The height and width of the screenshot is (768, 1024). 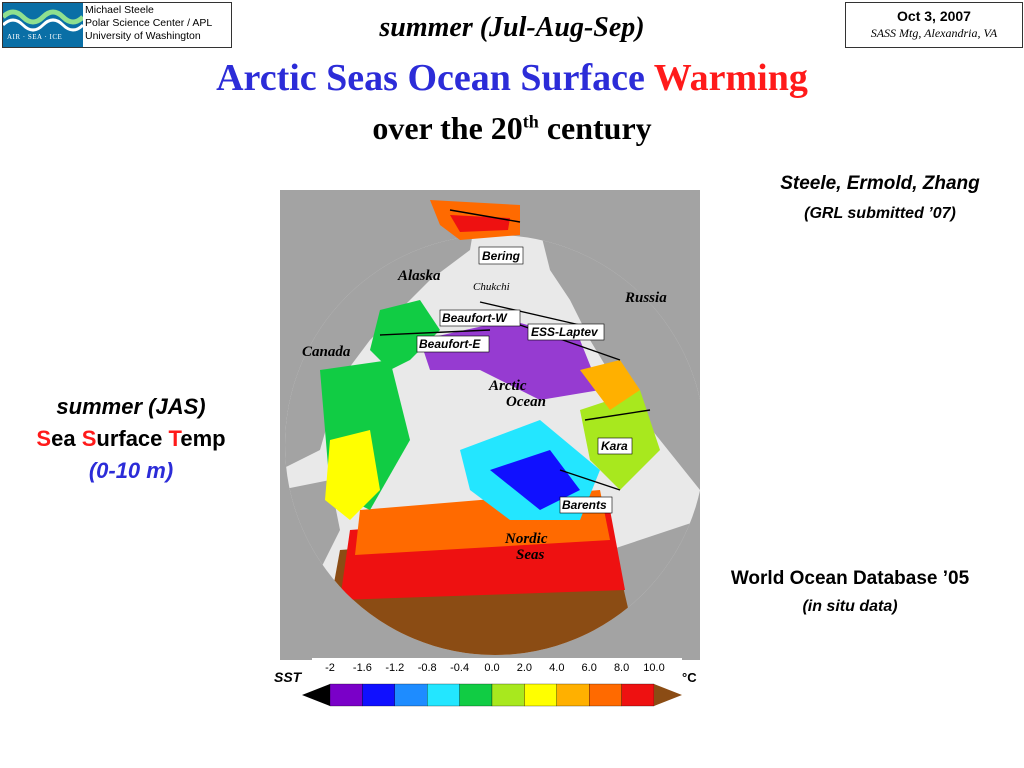 I want to click on title-sub-sup: th, so click(x=530, y=121).